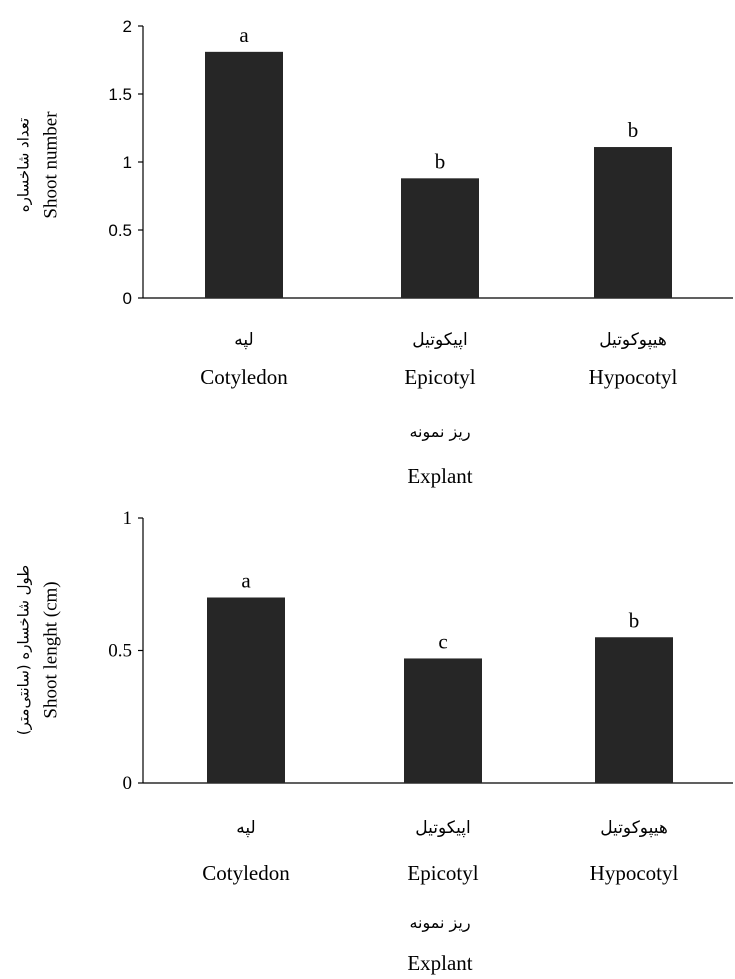 The width and height of the screenshot is (735, 979). Describe the element at coordinates (440, 238) in the screenshot. I see `chart1-bar-epicotyl` at that location.